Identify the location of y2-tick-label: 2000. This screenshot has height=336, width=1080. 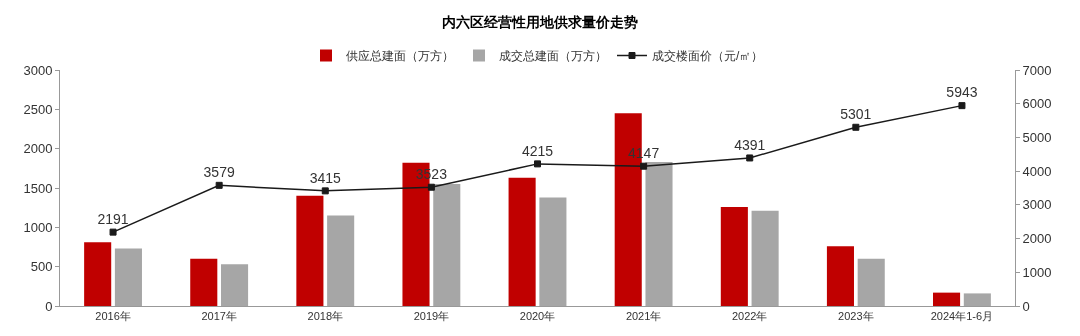
(1037, 239).